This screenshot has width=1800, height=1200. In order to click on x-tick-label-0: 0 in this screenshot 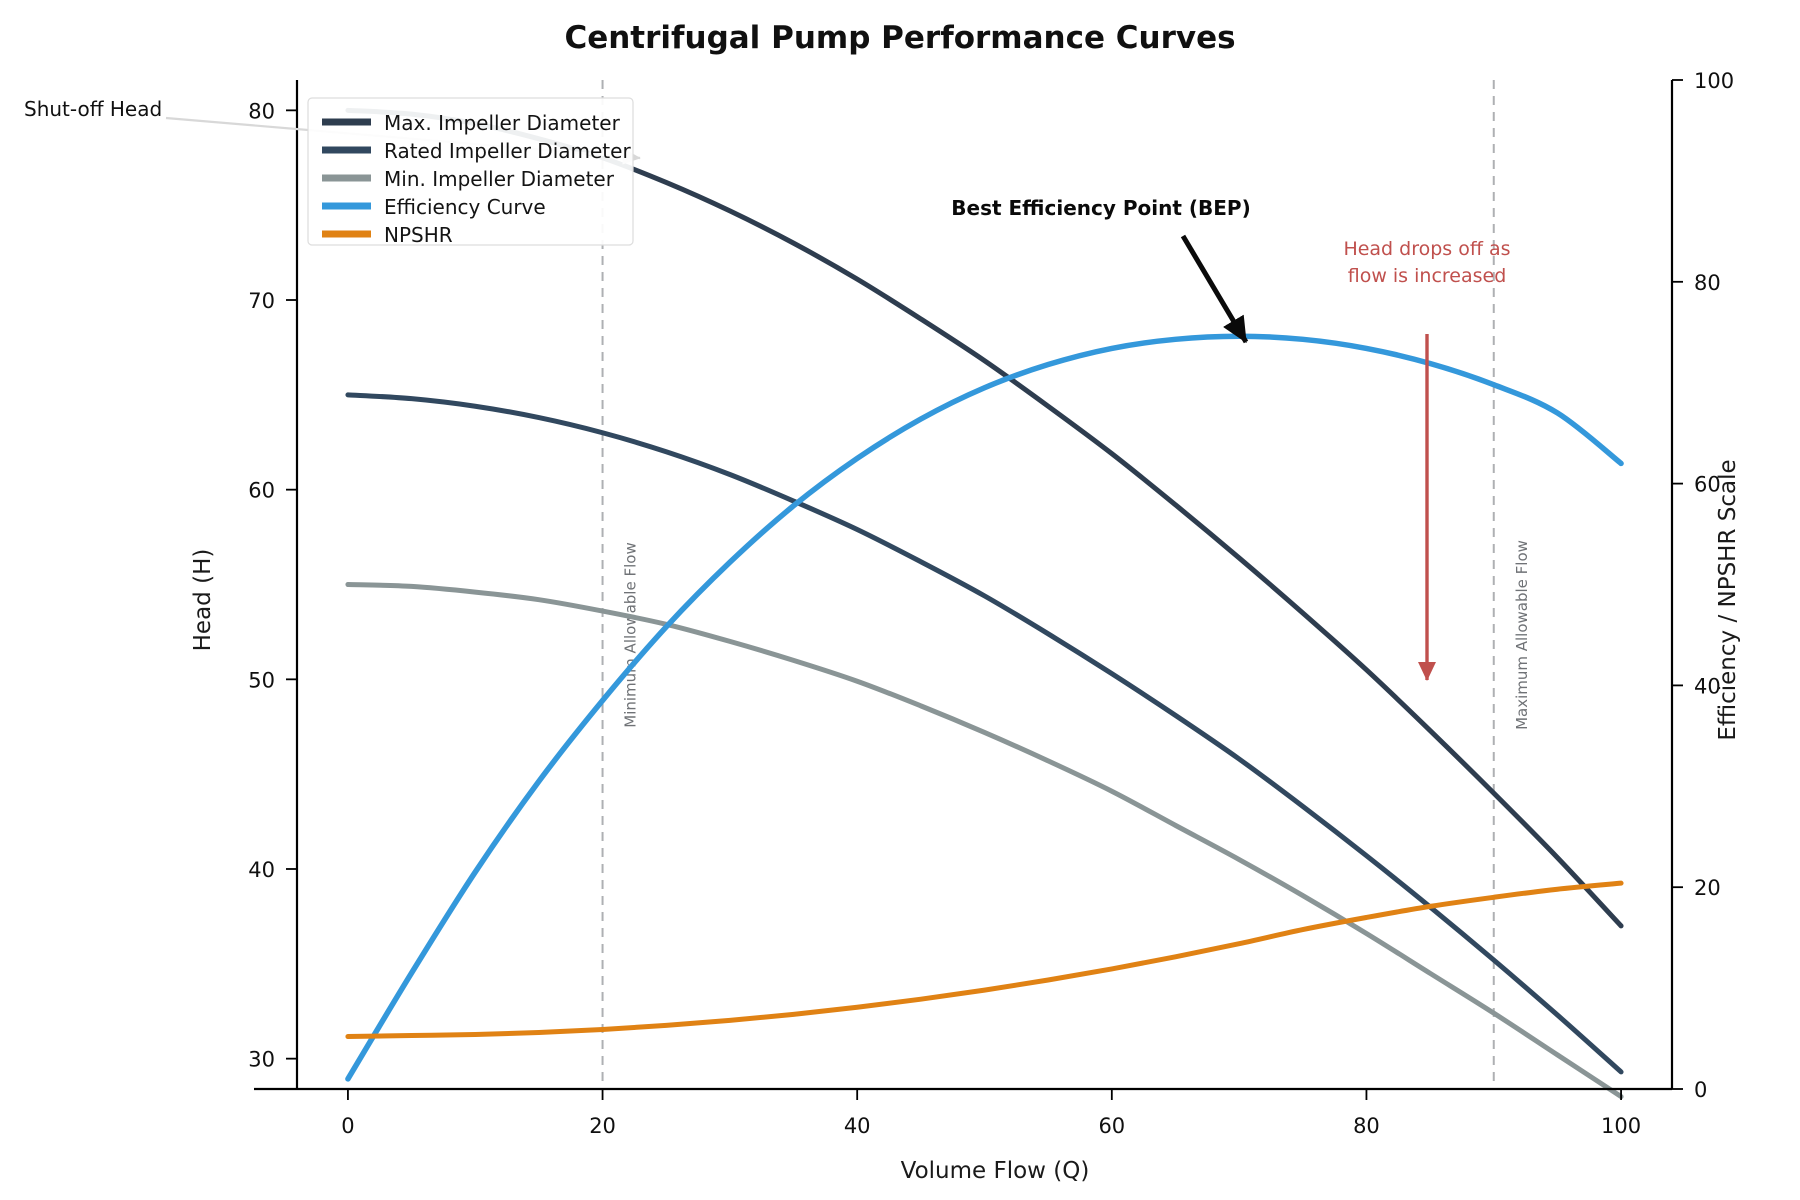, I will do `click(347, 1126)`.